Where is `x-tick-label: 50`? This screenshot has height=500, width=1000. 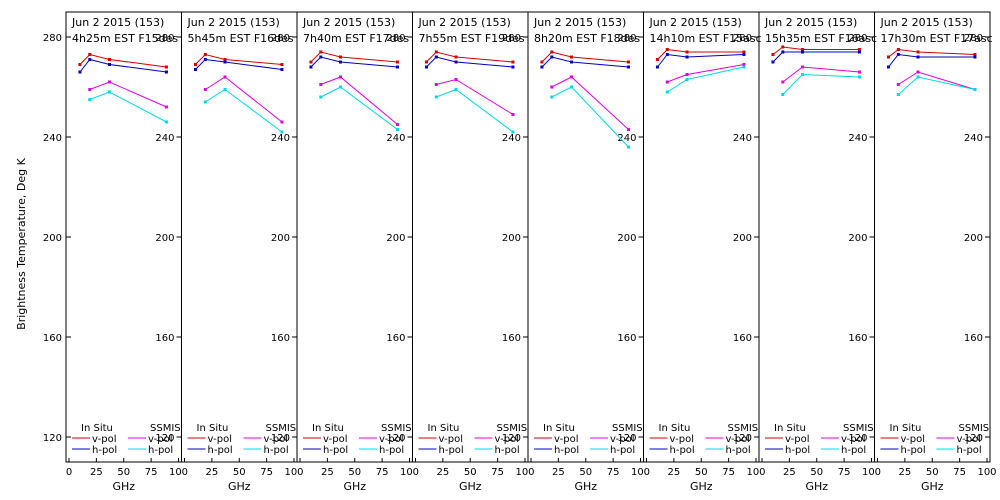 x-tick-label: 50 is located at coordinates (123, 472).